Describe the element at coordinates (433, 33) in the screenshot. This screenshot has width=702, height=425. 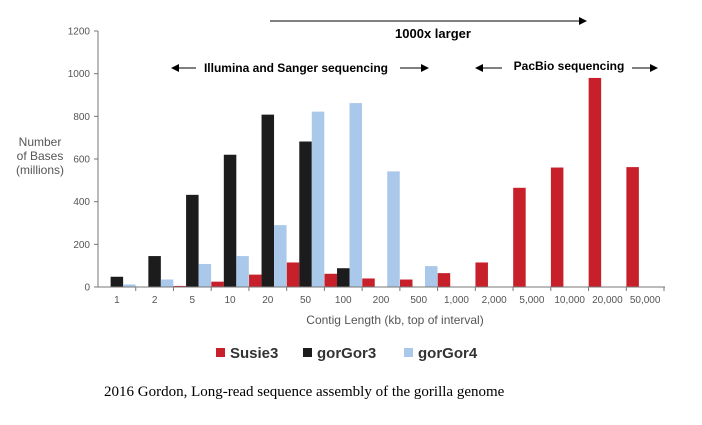
I see `top-arrow-label: 1000x larger` at that location.